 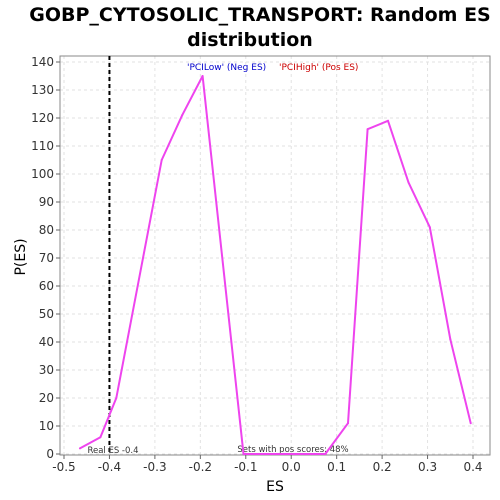 What do you see at coordinates (382, 467) in the screenshot?
I see `x-tick-label-7: 0.2` at bounding box center [382, 467].